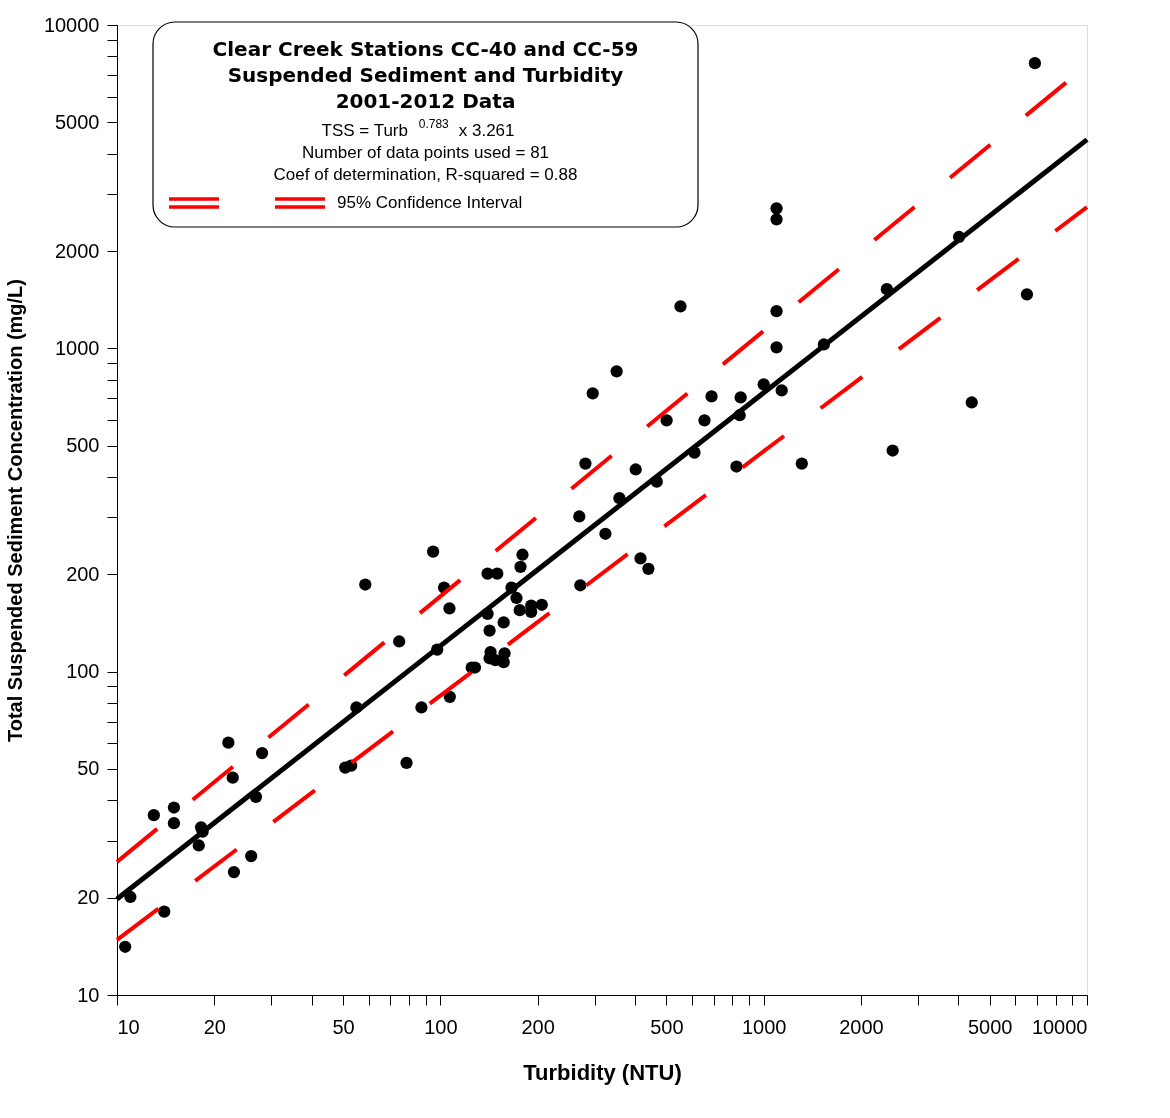 This screenshot has height=1118, width=1170. What do you see at coordinates (88, 768) in the screenshot?
I see `y-tick-label: 50` at bounding box center [88, 768].